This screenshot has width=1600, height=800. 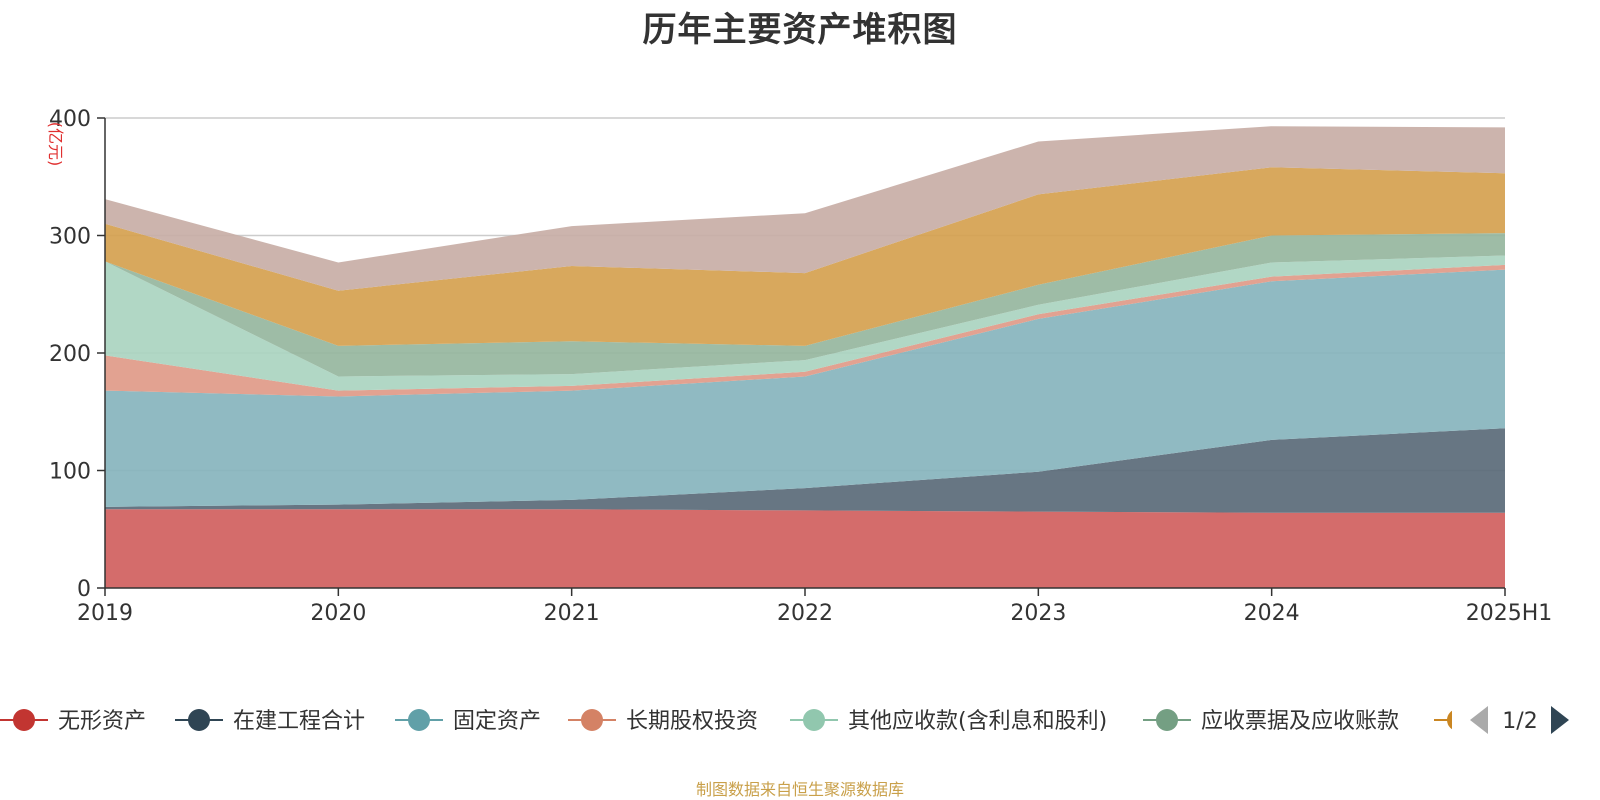 What do you see at coordinates (84, 589) in the screenshot?
I see `y-tick-label: 0` at bounding box center [84, 589].